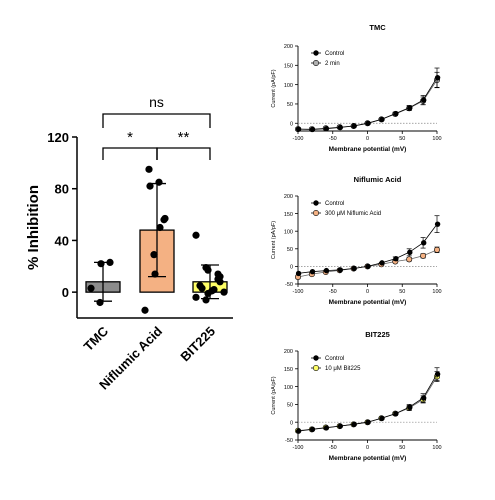  I want to click on y-tick-label: 120, so click(58, 137).